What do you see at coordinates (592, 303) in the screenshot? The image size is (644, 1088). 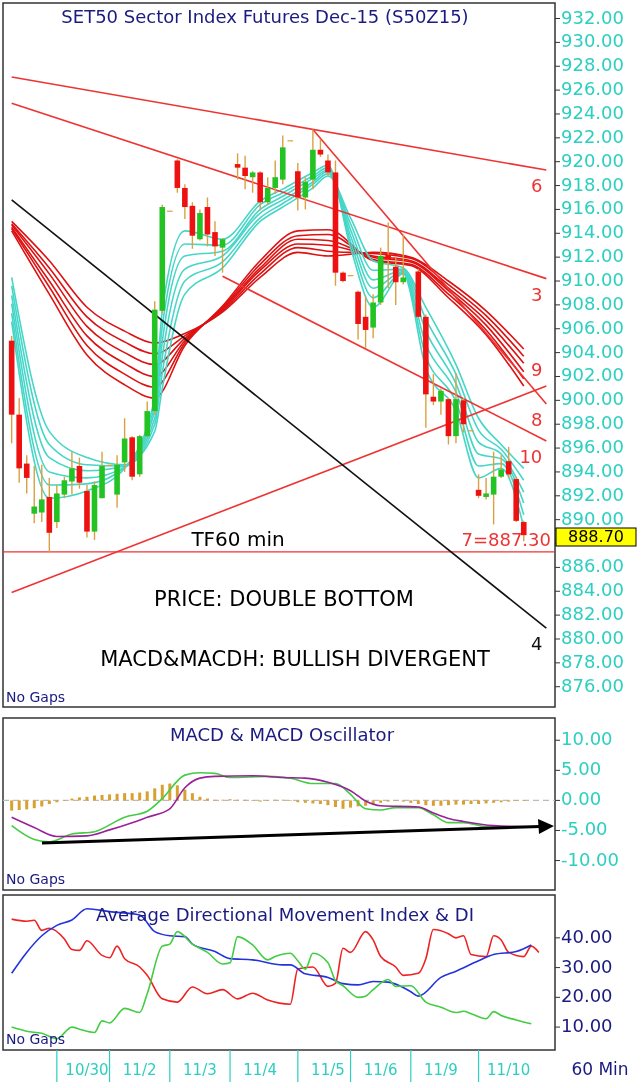 I see `y-tick-label: 908.00` at bounding box center [592, 303].